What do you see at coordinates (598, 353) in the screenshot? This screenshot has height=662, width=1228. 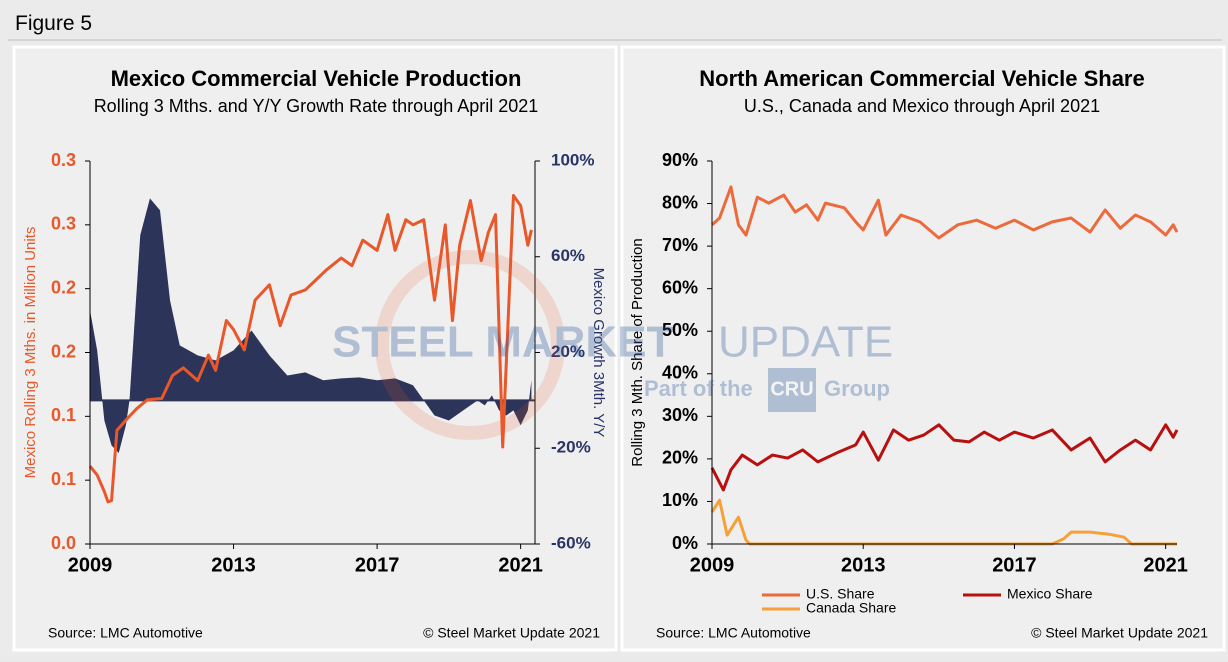 I see `y2-axis-label: Mexico Growth 3Mth. Y/Y` at bounding box center [598, 353].